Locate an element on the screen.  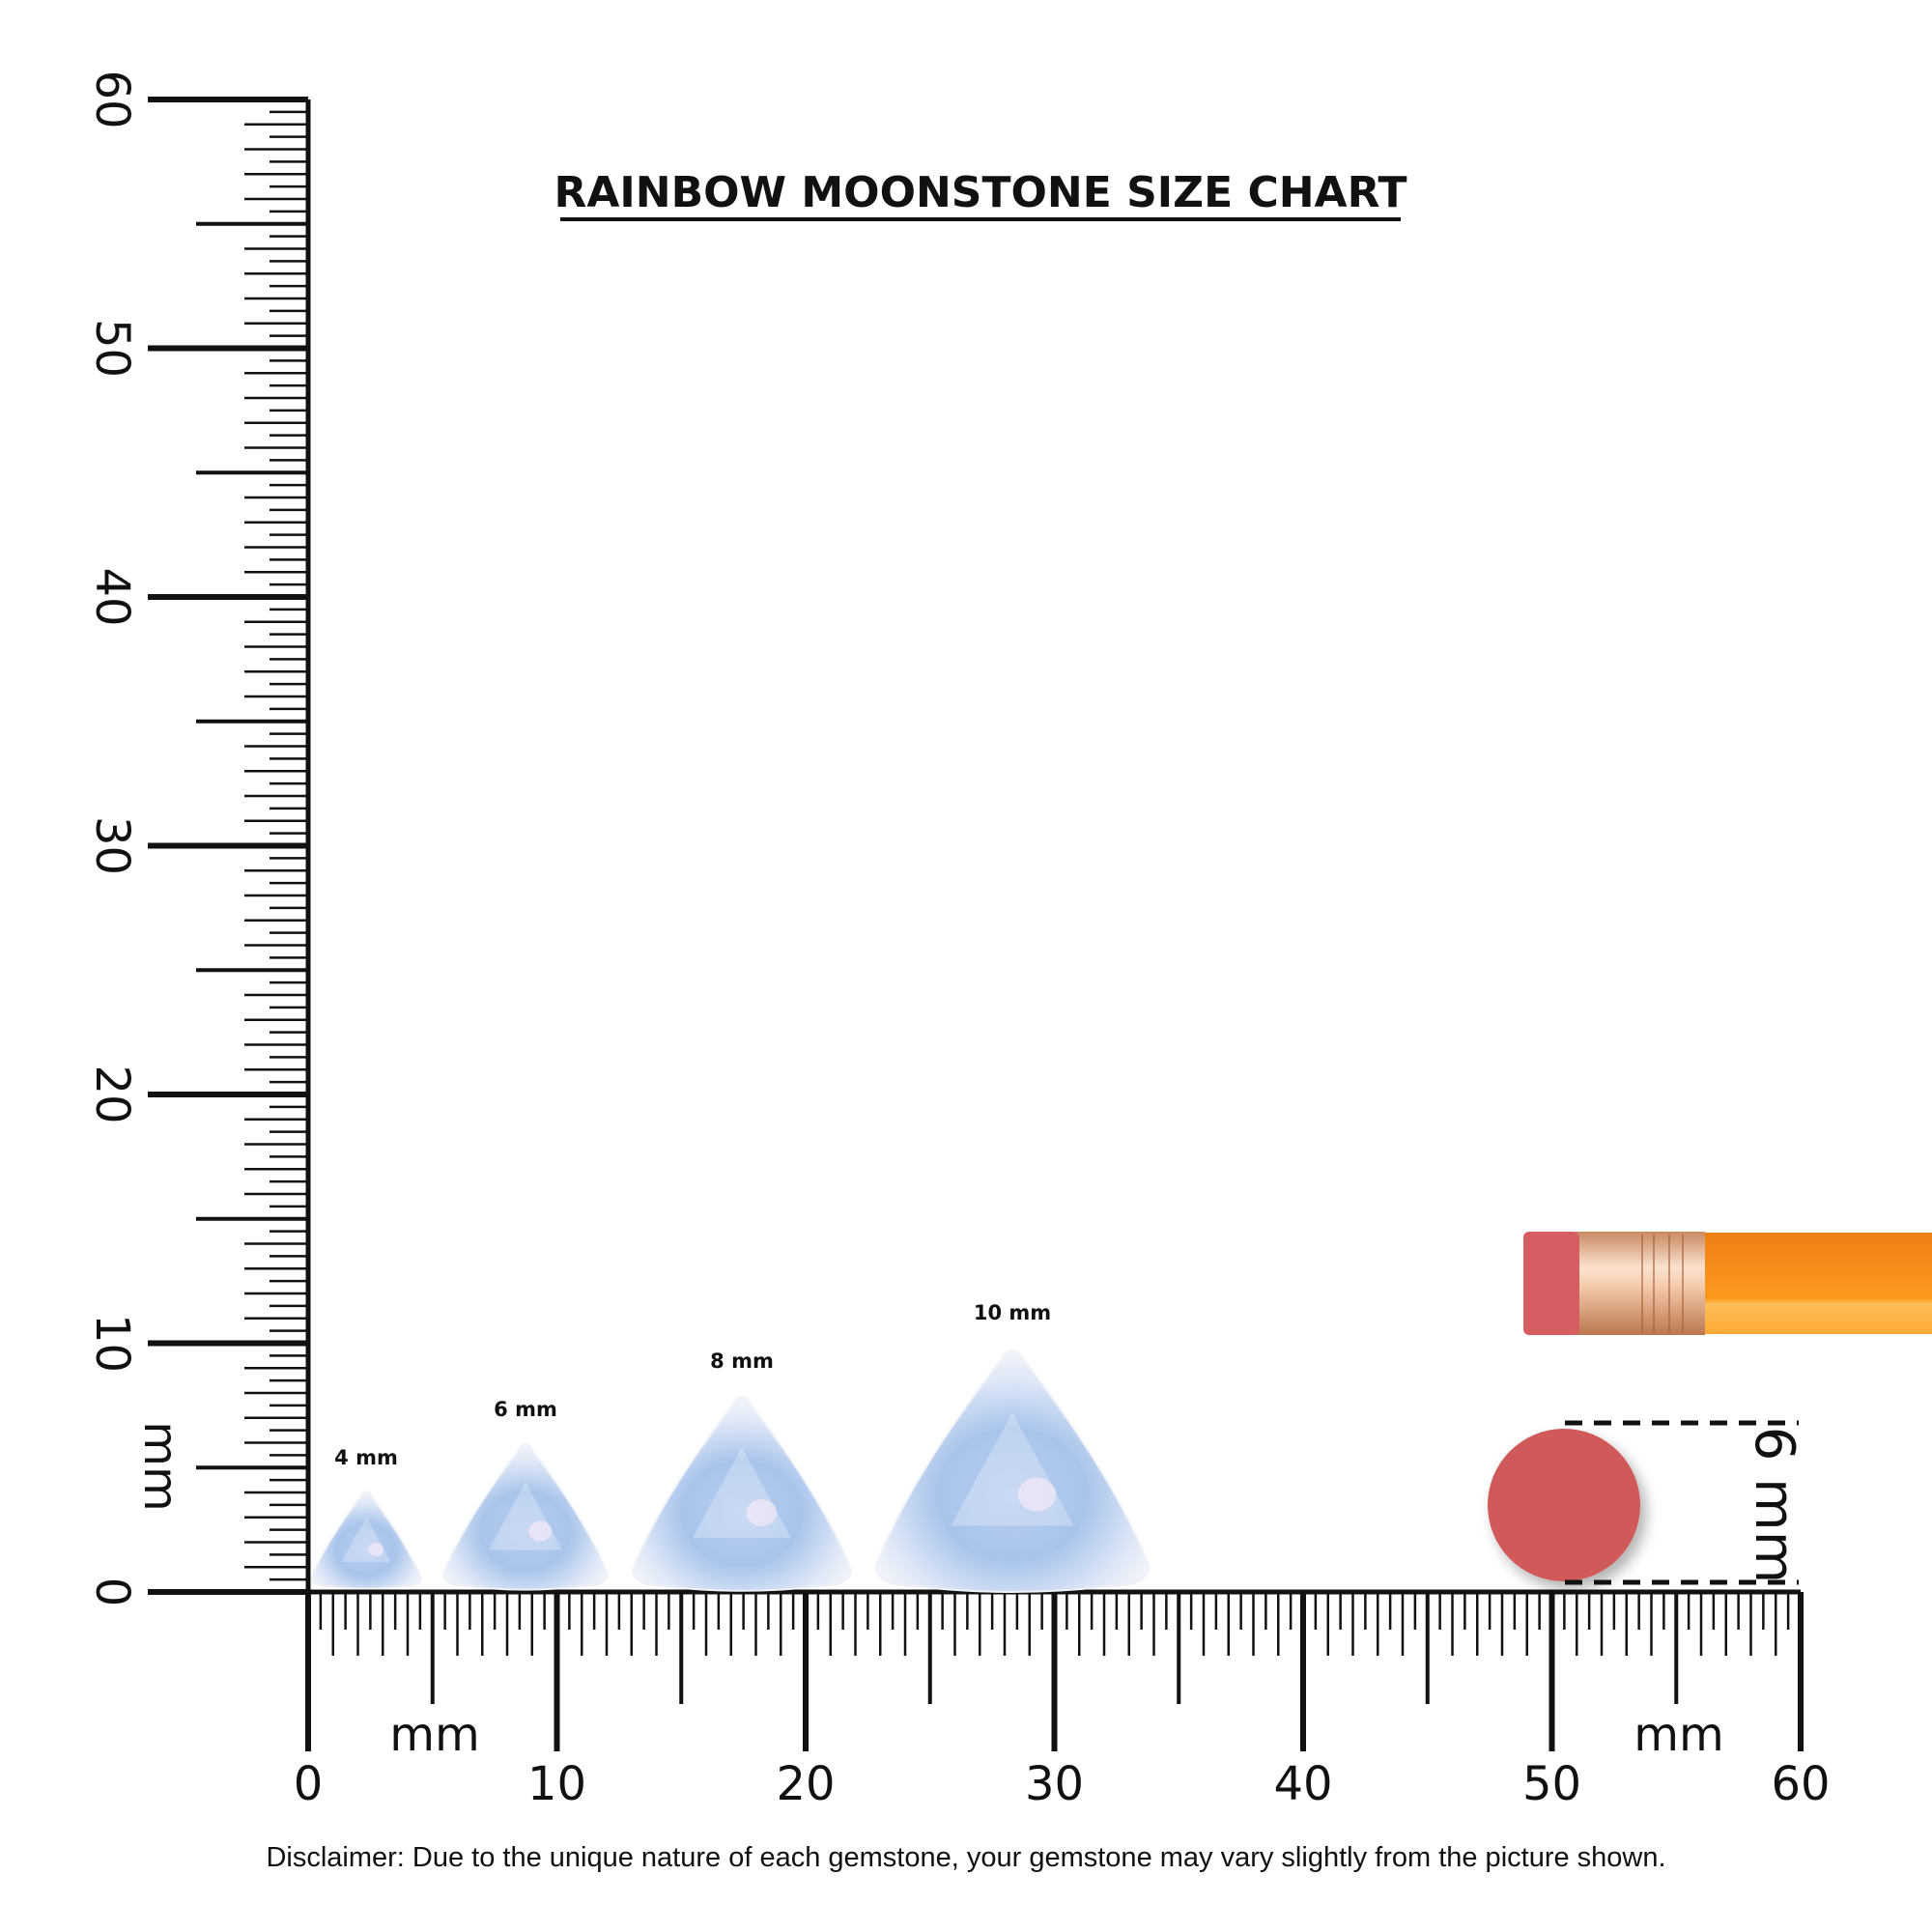
vertical-tick-label: 40 is located at coordinates (112, 596).